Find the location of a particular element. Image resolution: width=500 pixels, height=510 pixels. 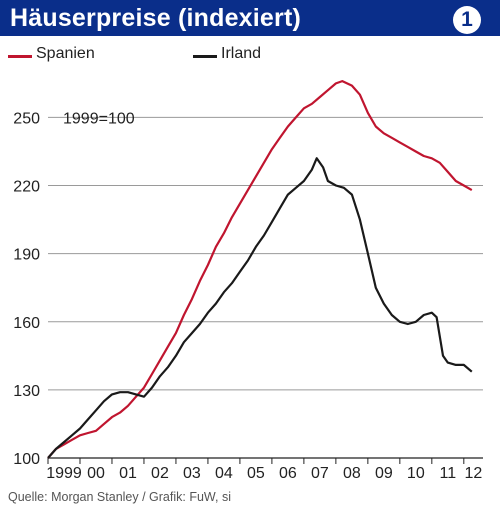

x-tick-label-12: 12 is located at coordinates (474, 473).